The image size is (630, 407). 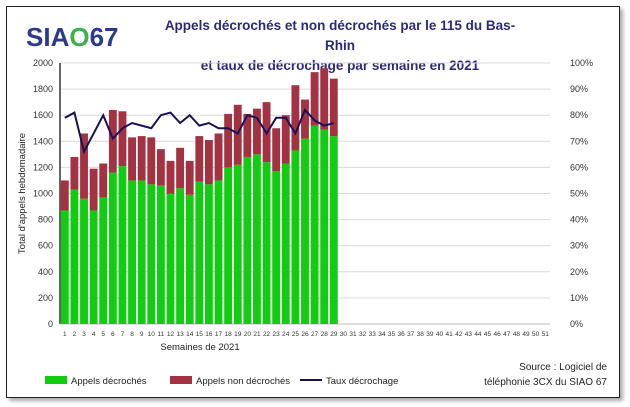 What do you see at coordinates (22, 193) in the screenshot?
I see `y-axis-title: Total d'appels hebdomadaire` at bounding box center [22, 193].